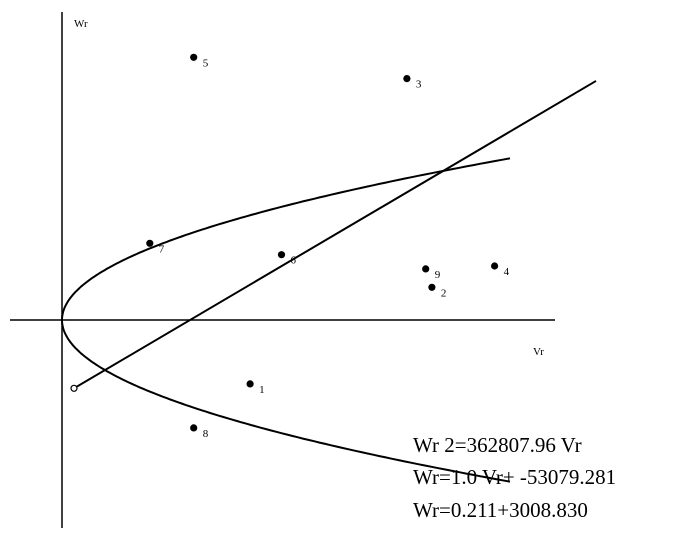 Image resolution: width=684 pixels, height=535 pixels. What do you see at coordinates (444, 293) in the screenshot?
I see `data-point-label-2: 2` at bounding box center [444, 293].